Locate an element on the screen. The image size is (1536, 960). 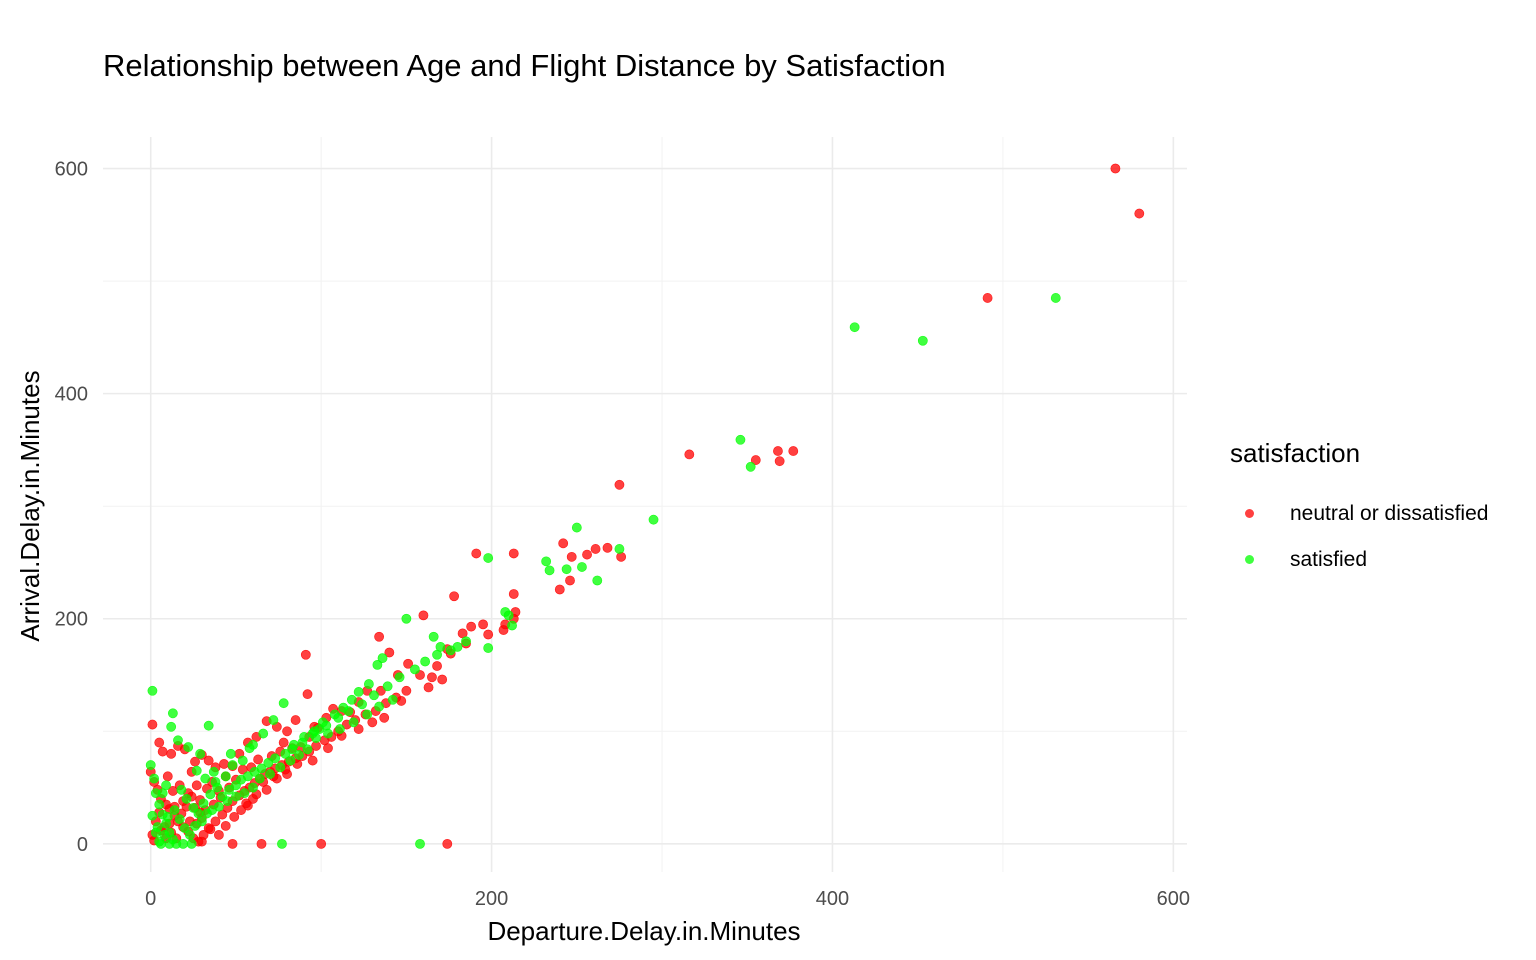
legend-label: neutral or dissatisfied is located at coordinates (1389, 513).